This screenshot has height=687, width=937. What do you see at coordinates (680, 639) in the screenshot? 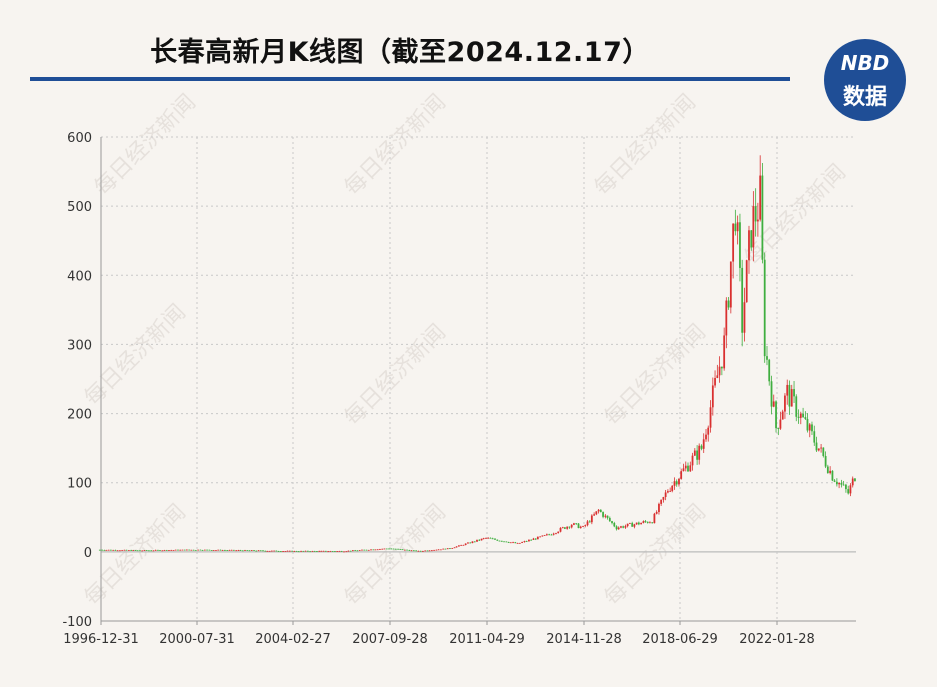
I see `x-tick-label: 2018-06-29` at bounding box center [680, 639].